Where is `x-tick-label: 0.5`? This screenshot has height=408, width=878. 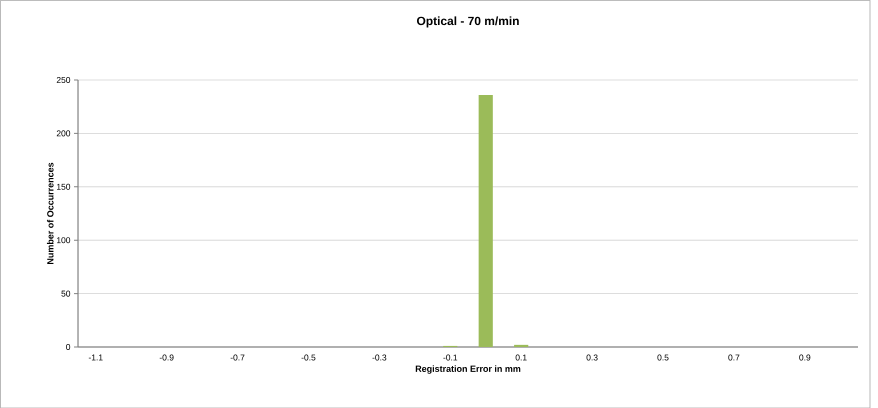 x-tick-label: 0.5 is located at coordinates (663, 357).